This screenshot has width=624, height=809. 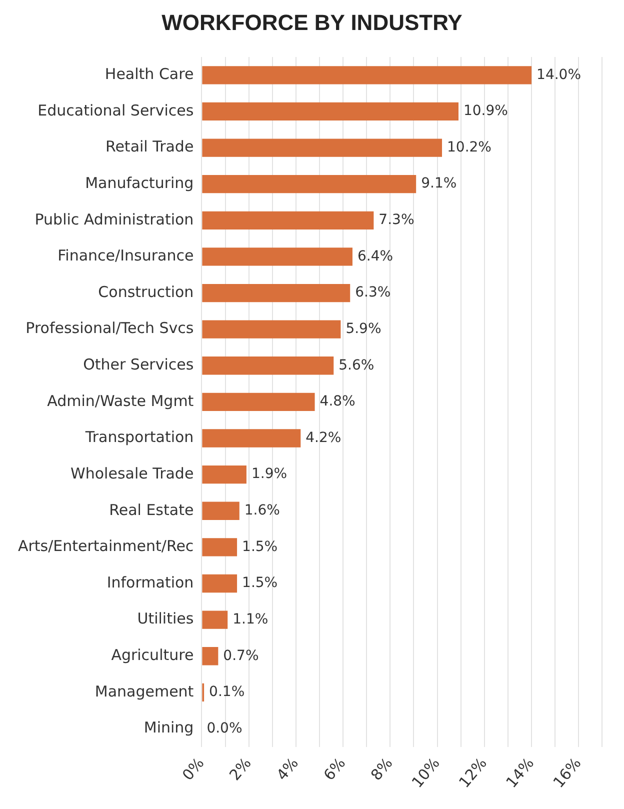 What do you see at coordinates (335, 769) in the screenshot?
I see `x-tick-label: 6%` at bounding box center [335, 769].